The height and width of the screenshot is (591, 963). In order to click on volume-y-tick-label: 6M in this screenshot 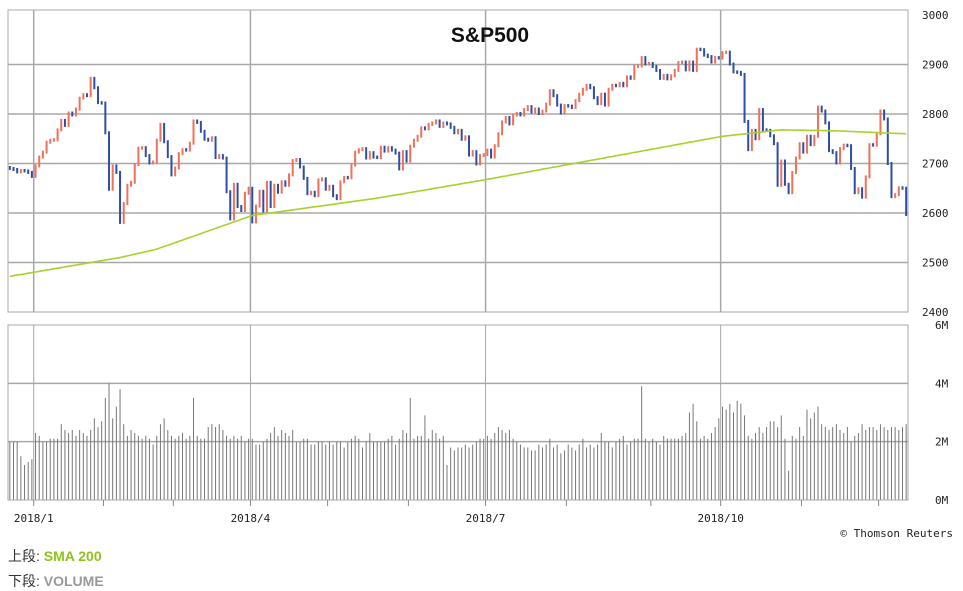, I will do `click(942, 325)`.